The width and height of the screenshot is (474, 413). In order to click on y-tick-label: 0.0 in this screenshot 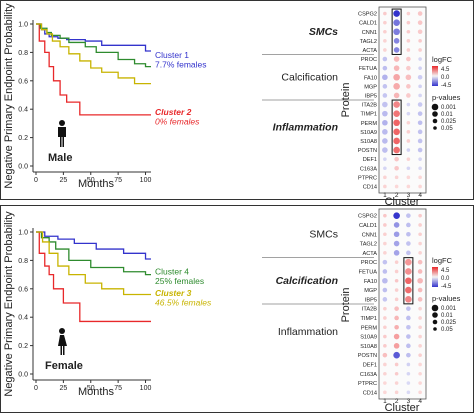, I will do `click(23, 375)`.